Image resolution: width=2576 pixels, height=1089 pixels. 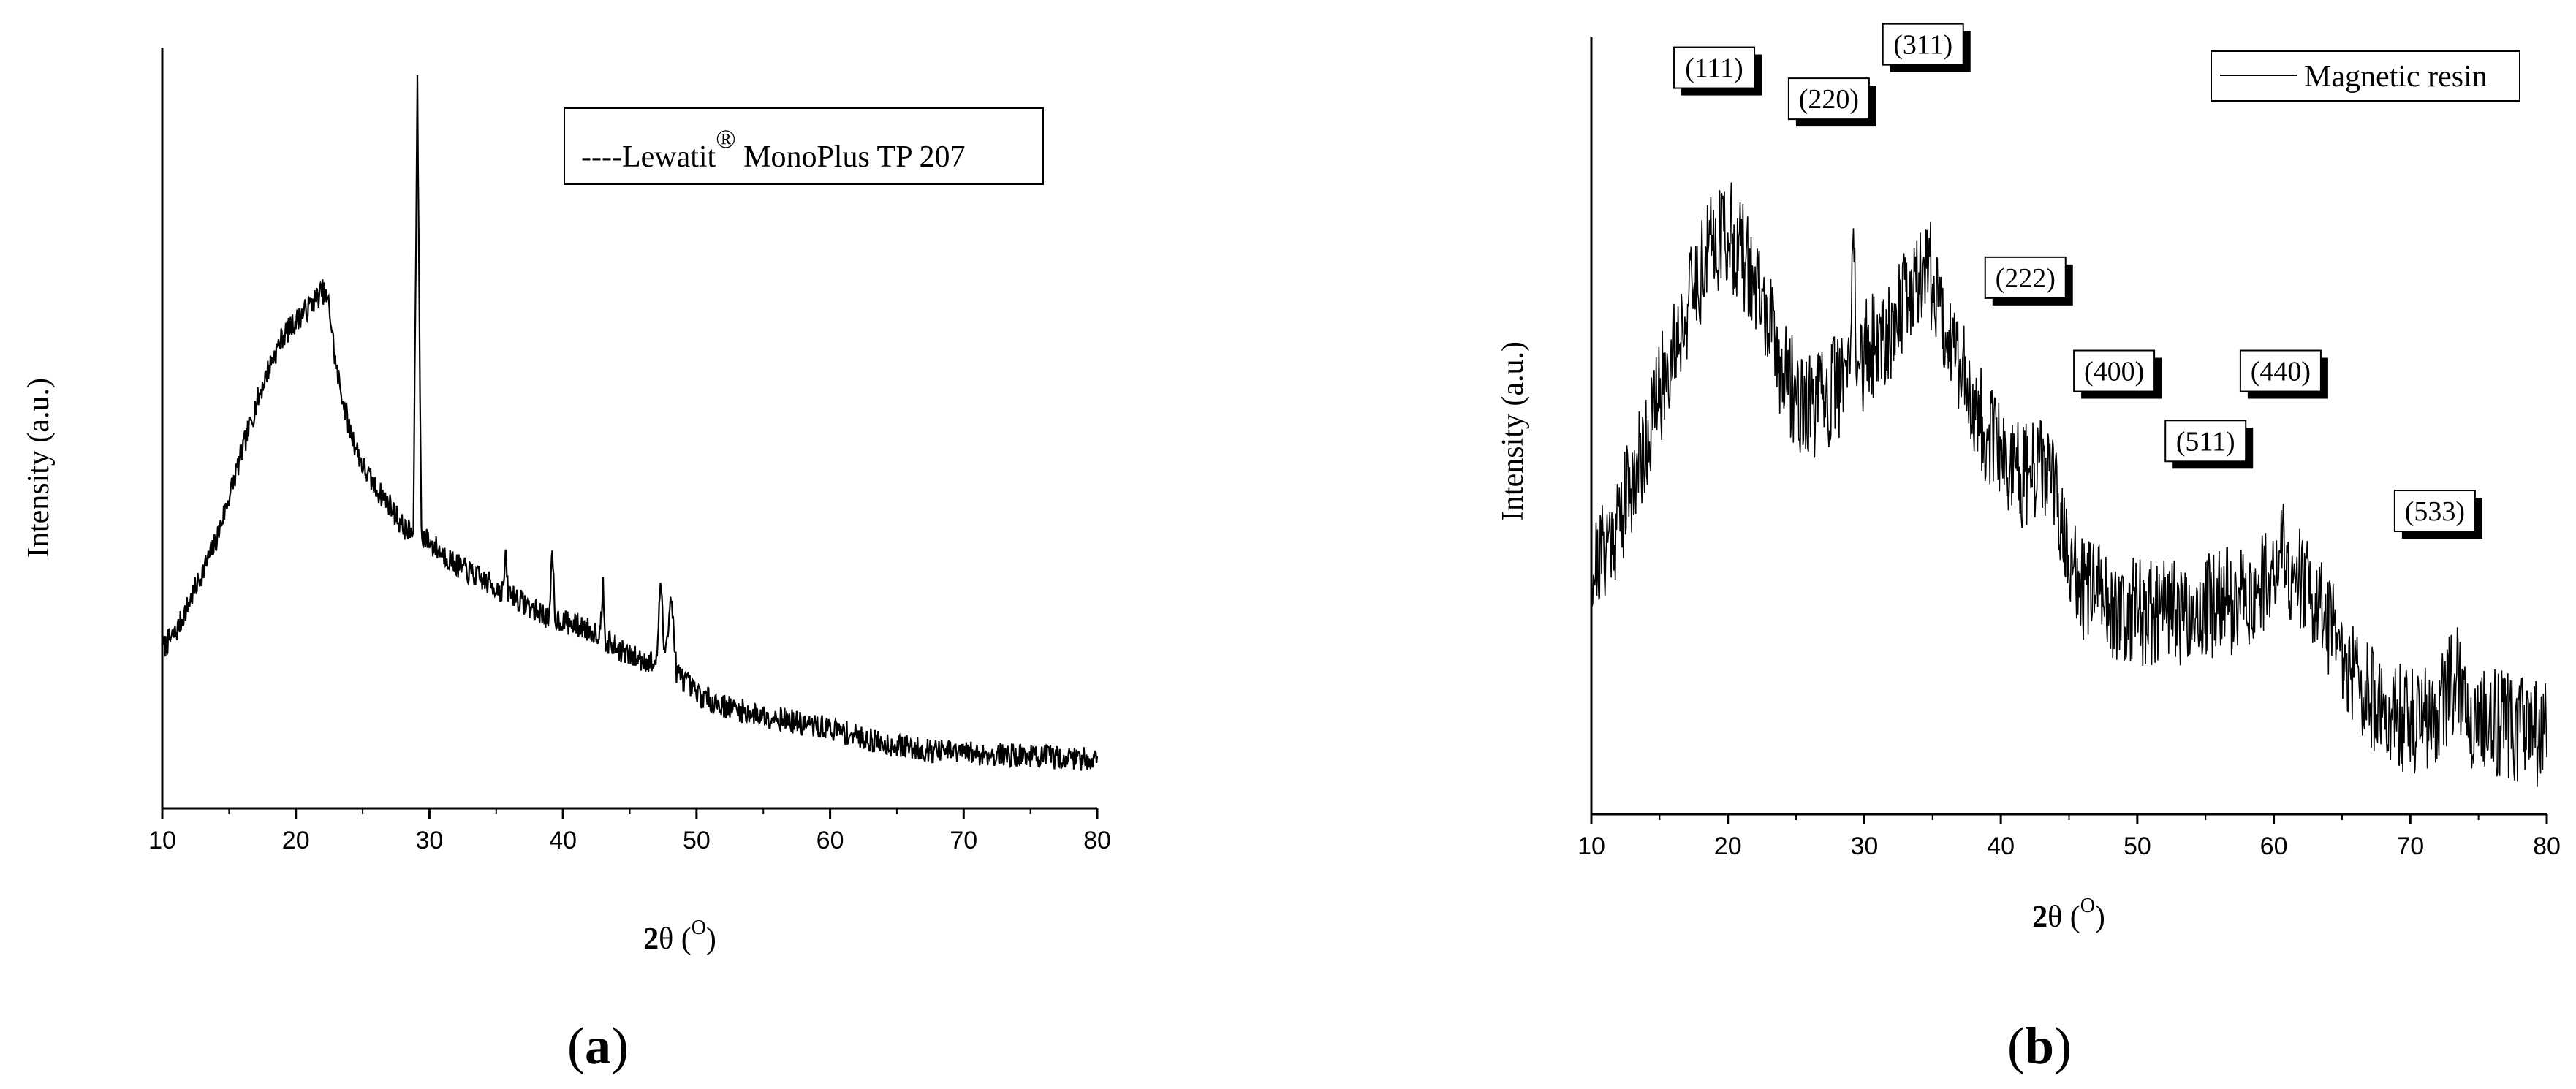 I want to click on legend-entry-magnetic-resin: Magnetic resin, so click(x=2396, y=77).